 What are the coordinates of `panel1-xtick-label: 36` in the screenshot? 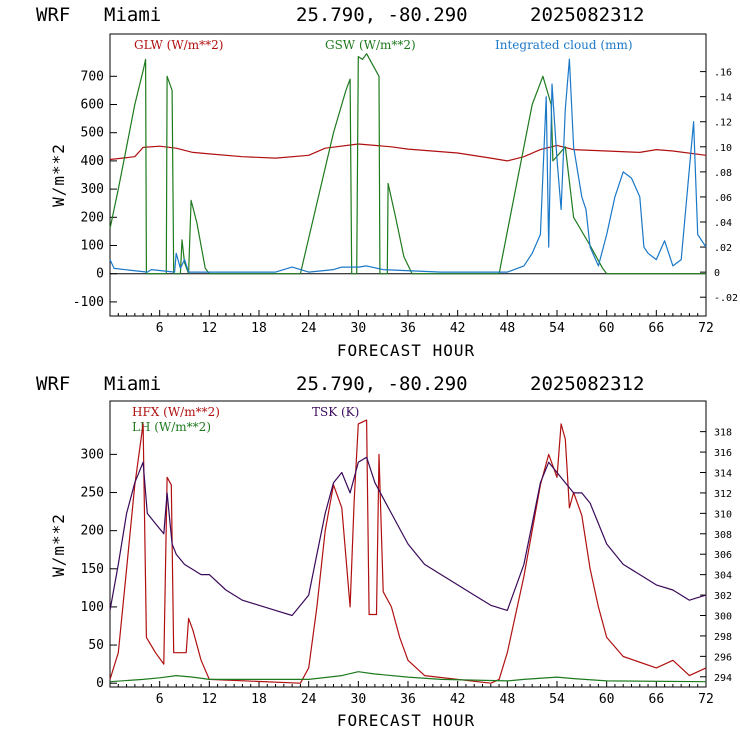 It's located at (408, 328).